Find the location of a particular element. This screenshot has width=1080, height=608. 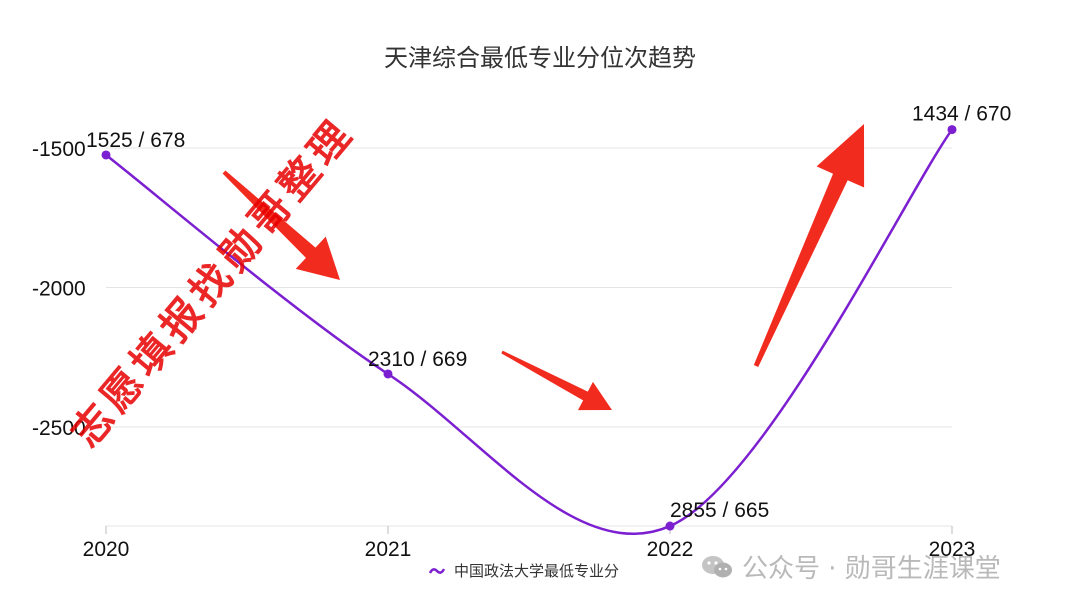

data-label: 2310 / 669 is located at coordinates (417, 359).